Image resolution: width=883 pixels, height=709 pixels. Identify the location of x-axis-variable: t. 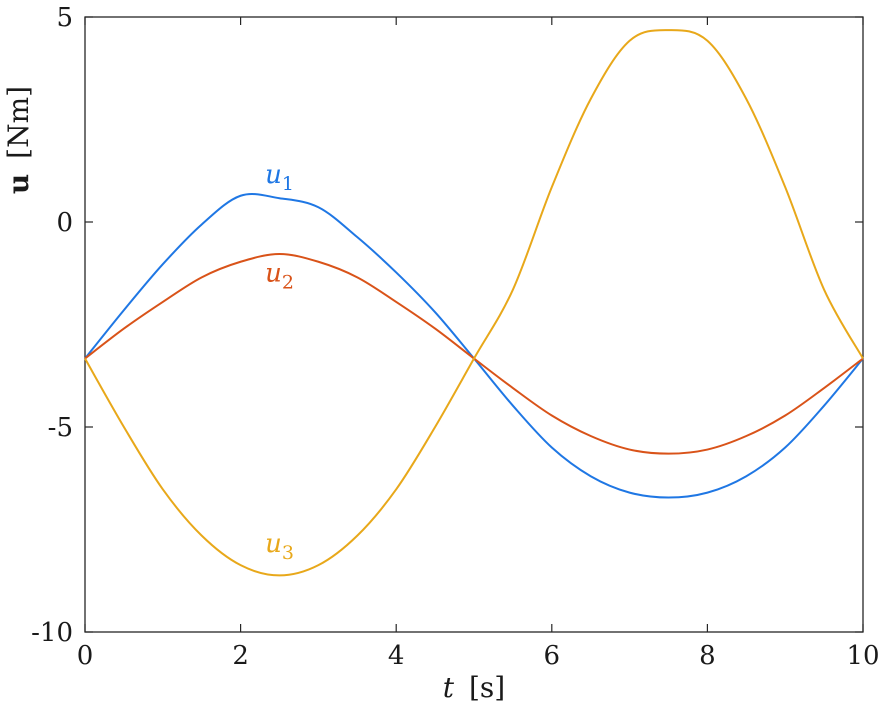
(449, 687).